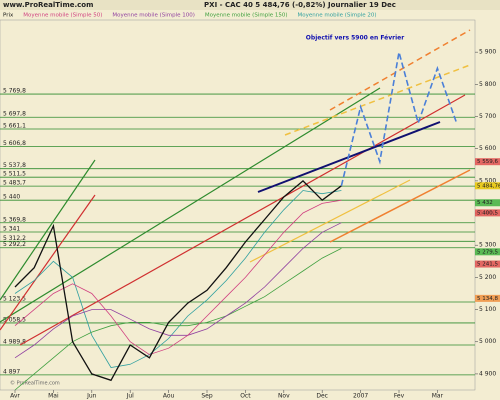  What do you see at coordinates (153, 16) in the screenshot?
I see `legend-entry: Moyenne mobile (Simple 100)` at bounding box center [153, 16].